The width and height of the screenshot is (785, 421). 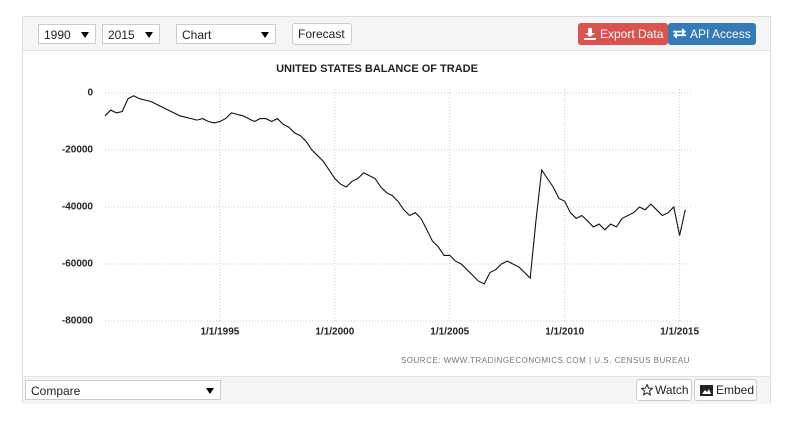 I want to click on view-select: Chart, so click(x=226, y=34).